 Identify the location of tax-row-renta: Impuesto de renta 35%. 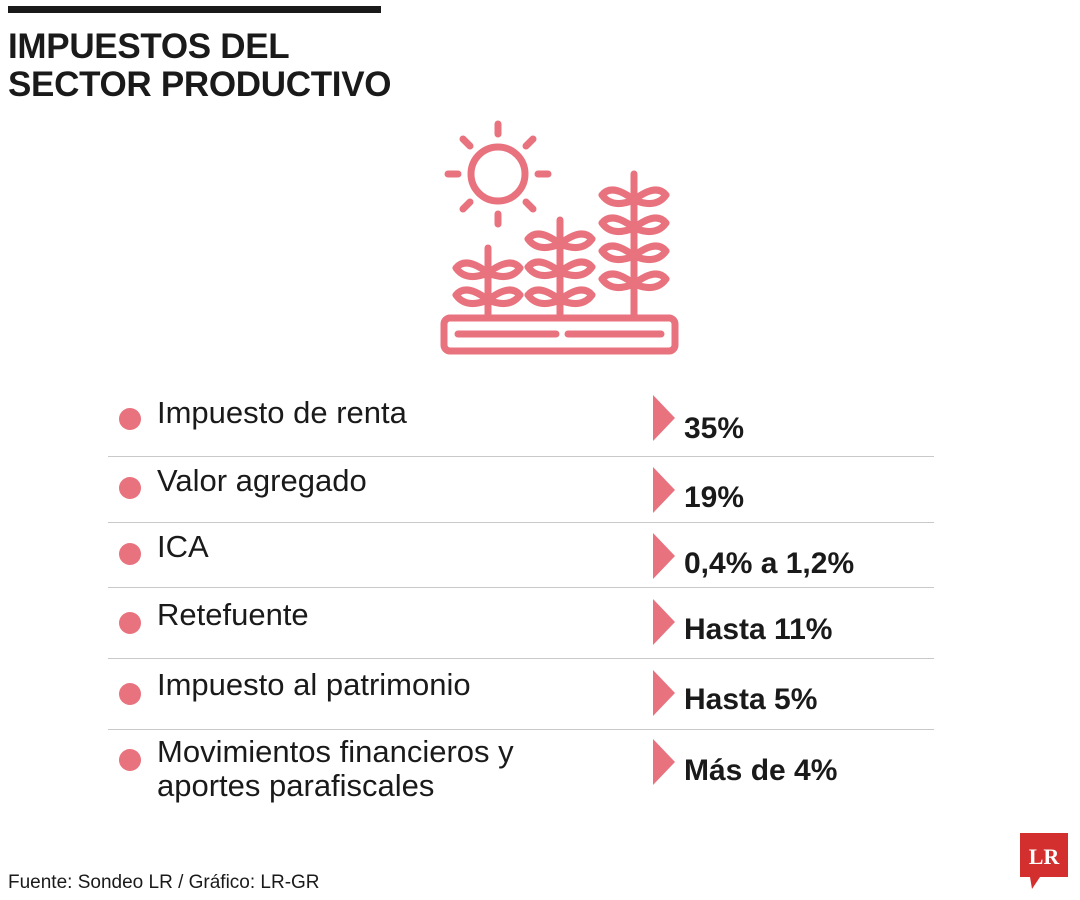
(521, 422).